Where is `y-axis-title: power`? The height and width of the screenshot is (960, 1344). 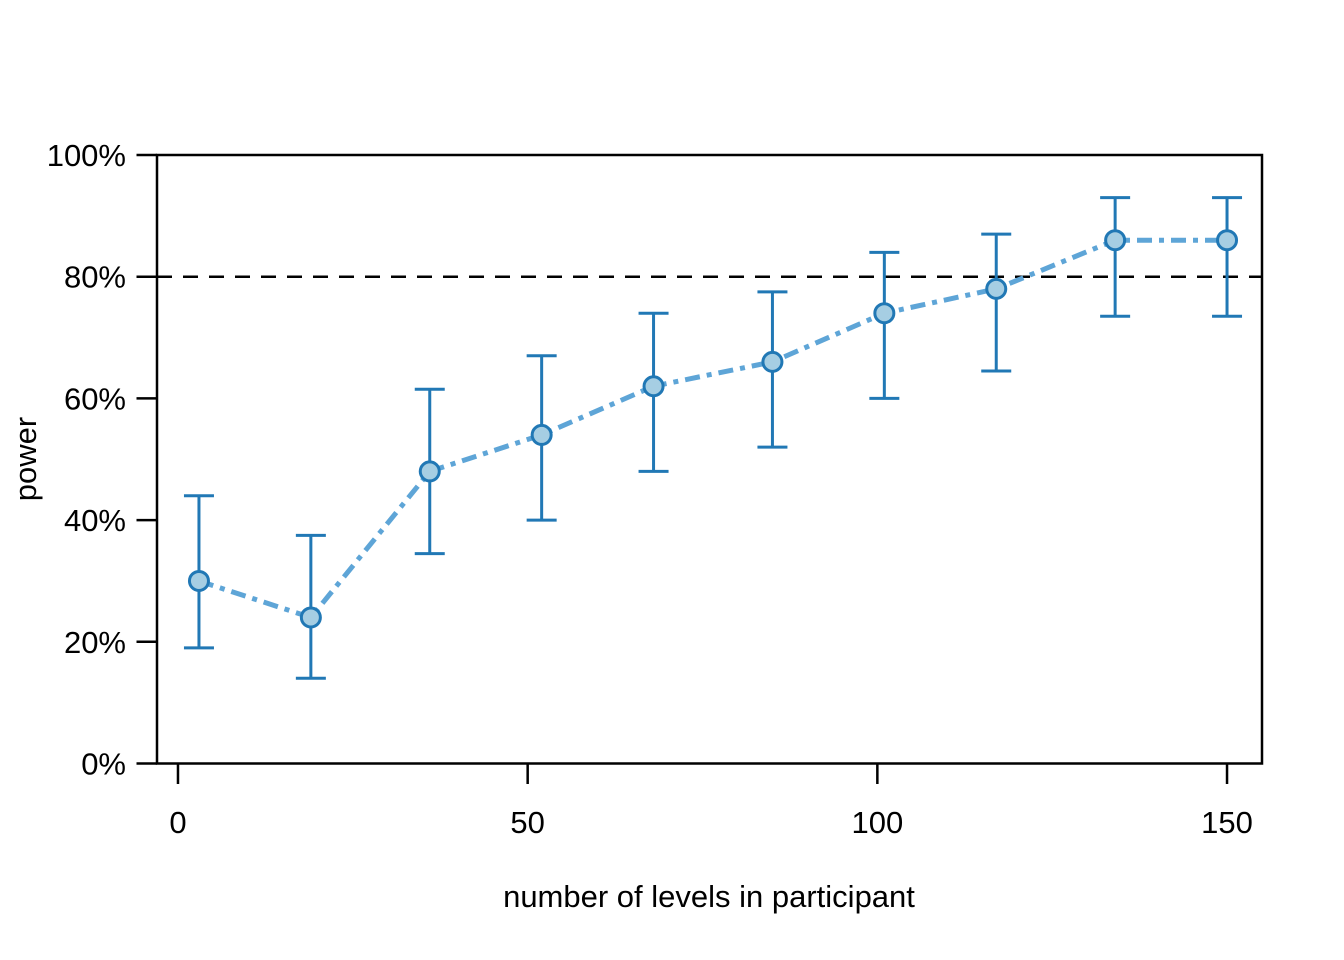
y-axis-title: power is located at coordinates (25, 459).